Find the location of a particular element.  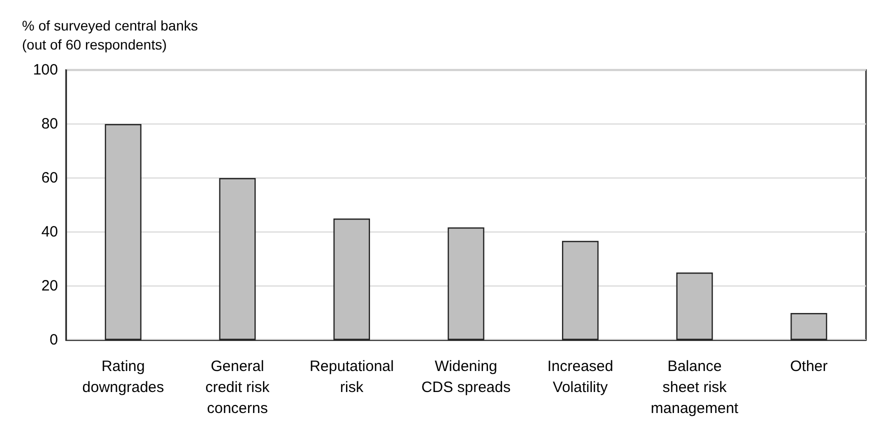

y-tick-label: 60 is located at coordinates (49, 178).